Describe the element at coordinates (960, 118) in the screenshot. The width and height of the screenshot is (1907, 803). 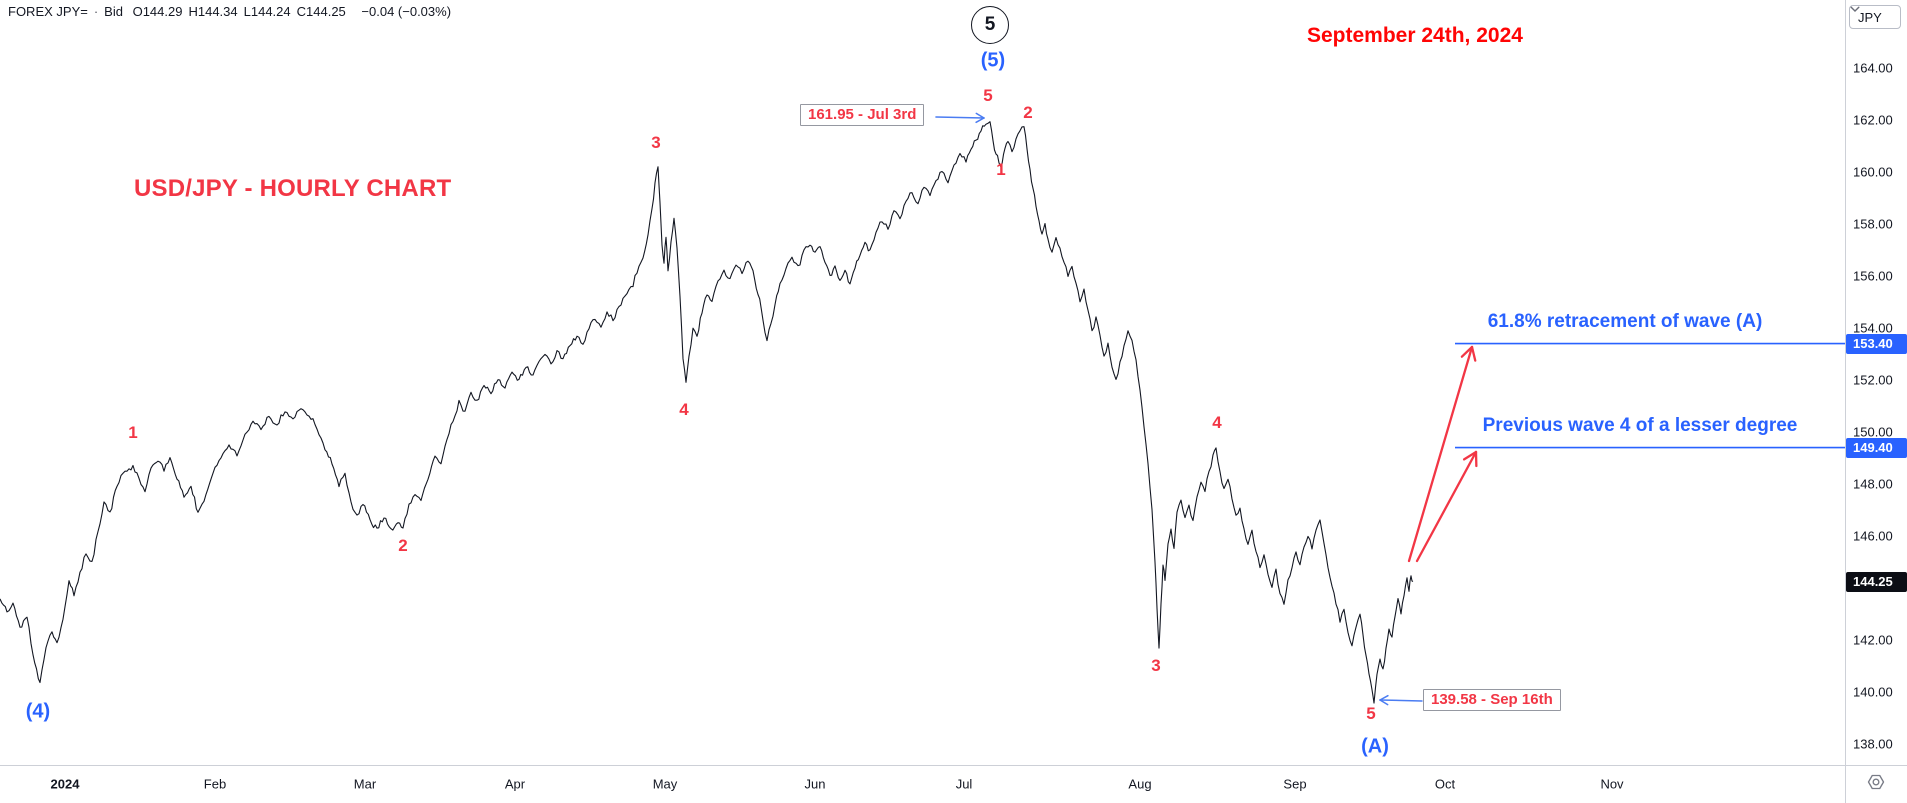
I see `callout-arrow-high` at that location.